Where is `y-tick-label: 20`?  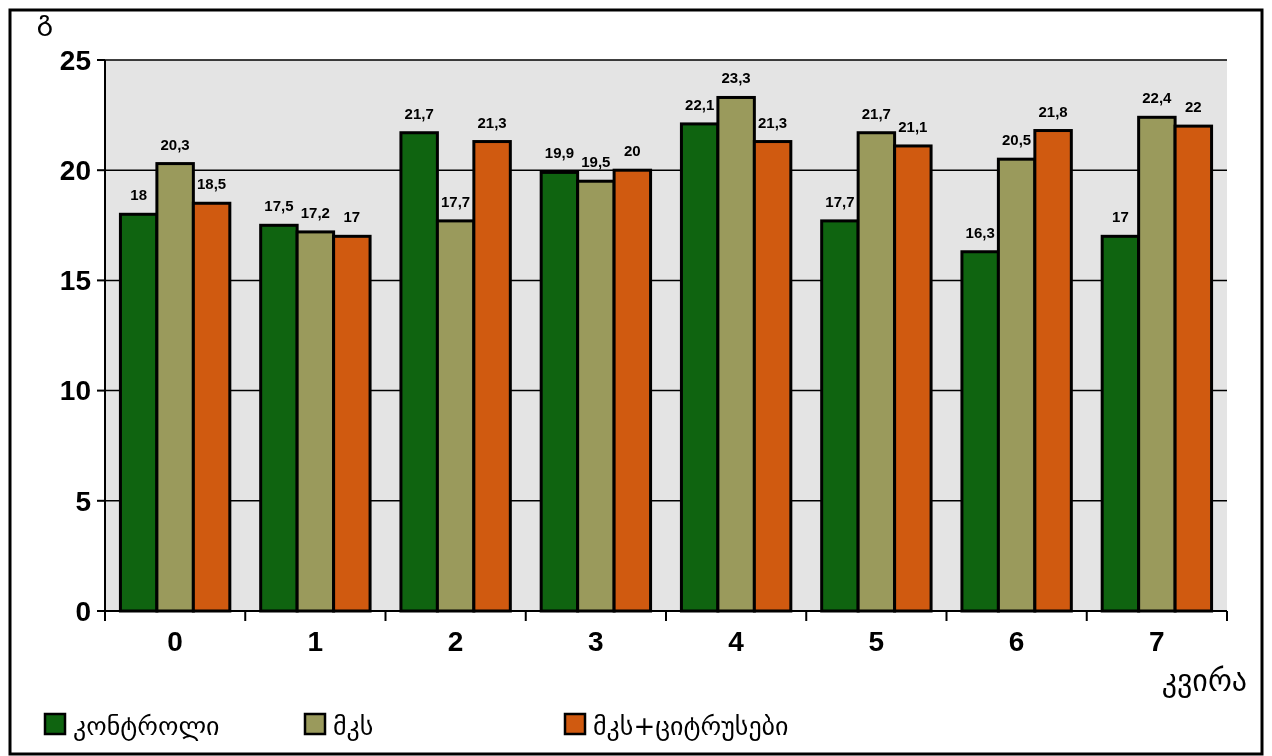 y-tick-label: 20 is located at coordinates (75, 170).